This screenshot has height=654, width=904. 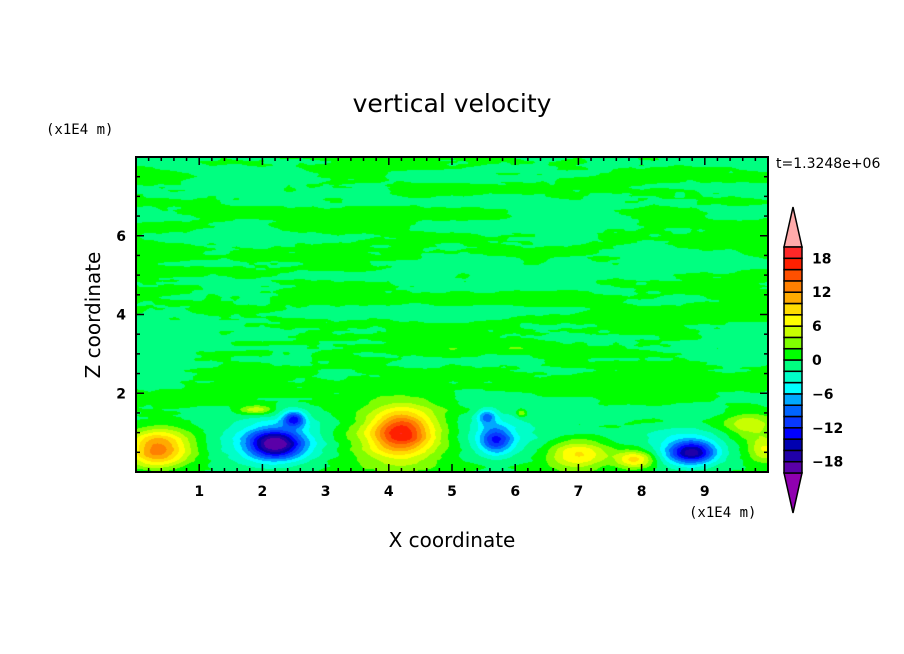 I want to click on colorbar-over-triangle, so click(x=793, y=227).